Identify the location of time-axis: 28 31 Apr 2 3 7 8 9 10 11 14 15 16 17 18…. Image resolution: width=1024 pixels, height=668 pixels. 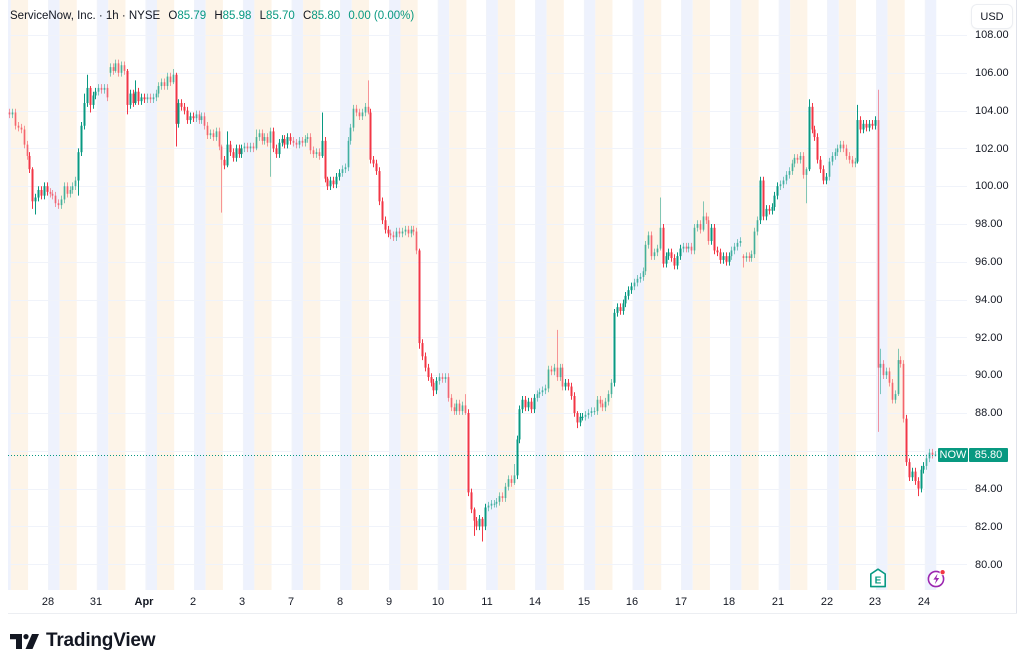
(512, 602).